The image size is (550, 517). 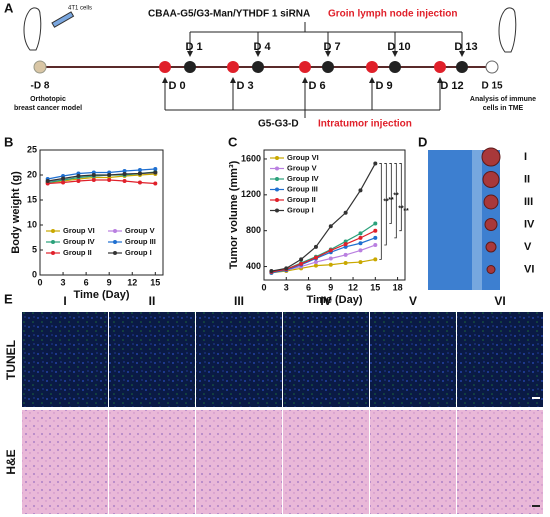 I want to click on day-label: D 0, so click(x=176, y=86).